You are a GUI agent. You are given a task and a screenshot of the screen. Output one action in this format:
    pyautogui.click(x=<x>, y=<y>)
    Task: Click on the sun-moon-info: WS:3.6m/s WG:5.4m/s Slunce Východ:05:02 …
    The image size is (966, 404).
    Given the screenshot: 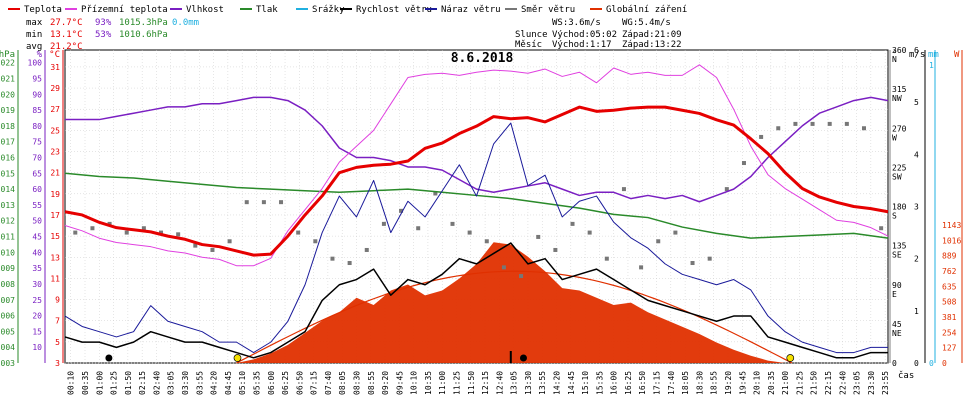 What is the action you would take?
    pyautogui.click(x=598, y=34)
    